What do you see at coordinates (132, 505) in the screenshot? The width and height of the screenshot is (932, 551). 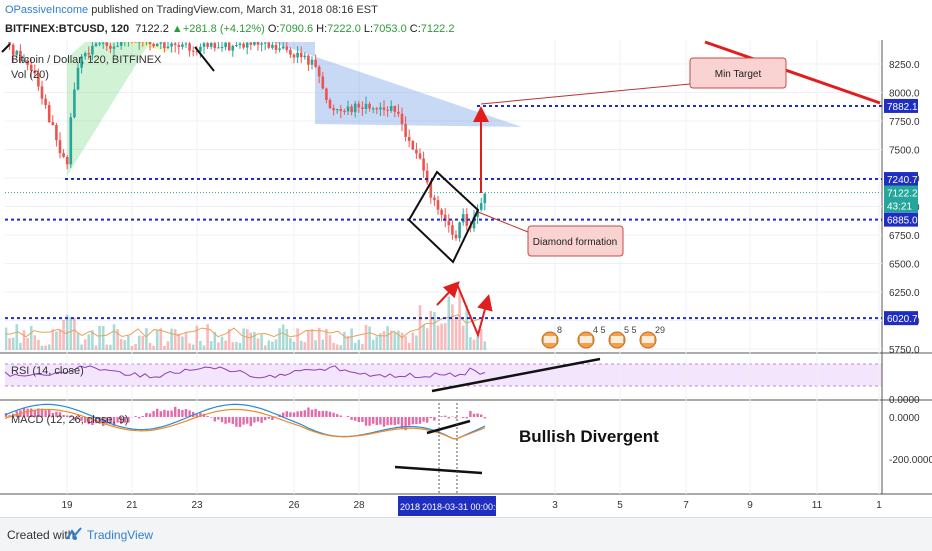 I see `x-tick-label: 21` at bounding box center [132, 505].